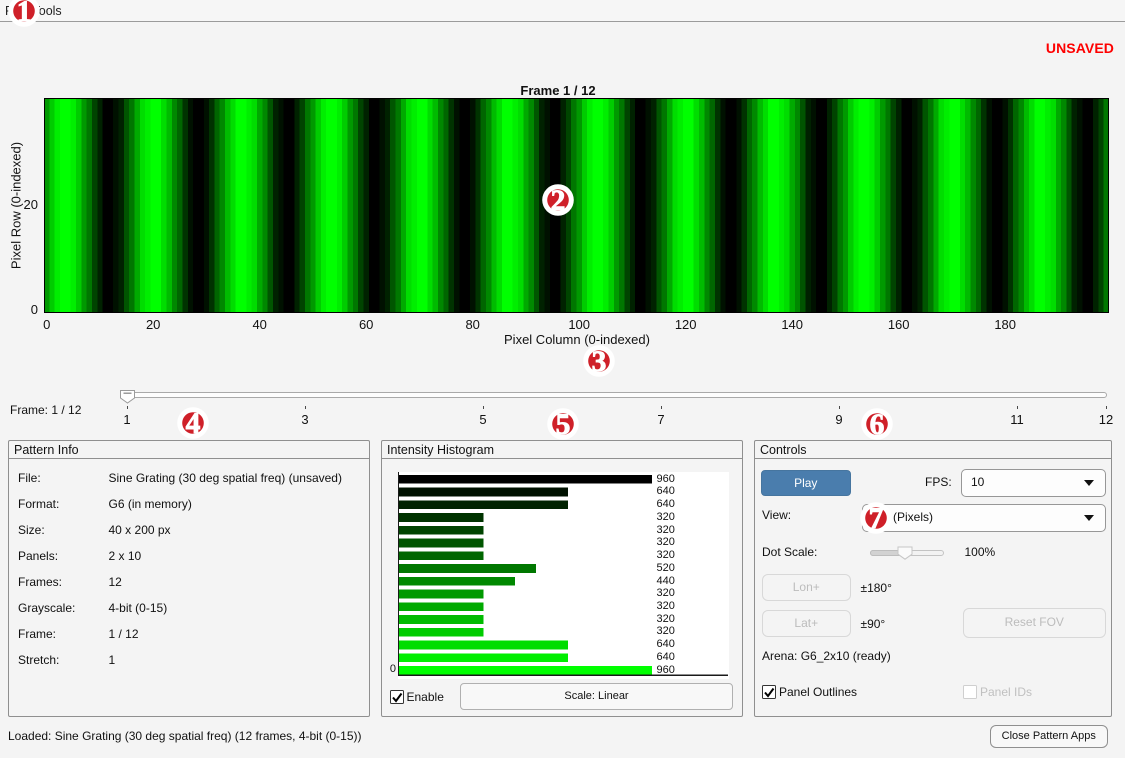 The width and height of the screenshot is (1125, 758). What do you see at coordinates (193, 423) in the screenshot?
I see `svg-text: 4` at bounding box center [193, 423].